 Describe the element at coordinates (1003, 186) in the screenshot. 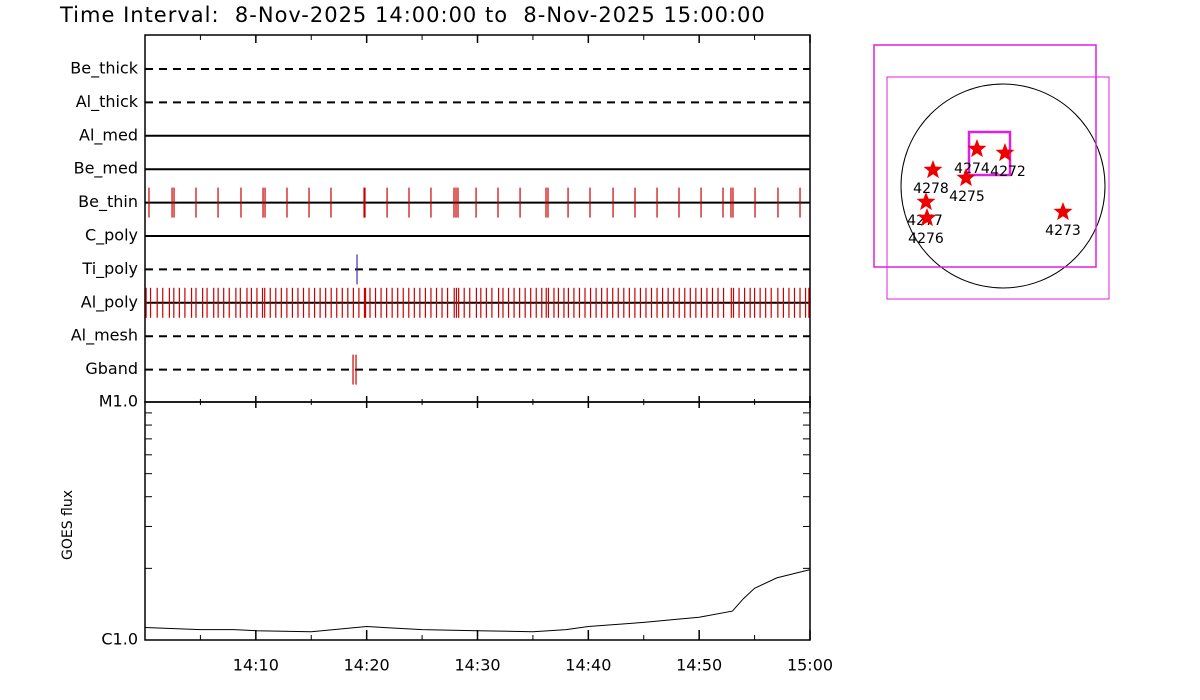

I see `solar-disk` at that location.